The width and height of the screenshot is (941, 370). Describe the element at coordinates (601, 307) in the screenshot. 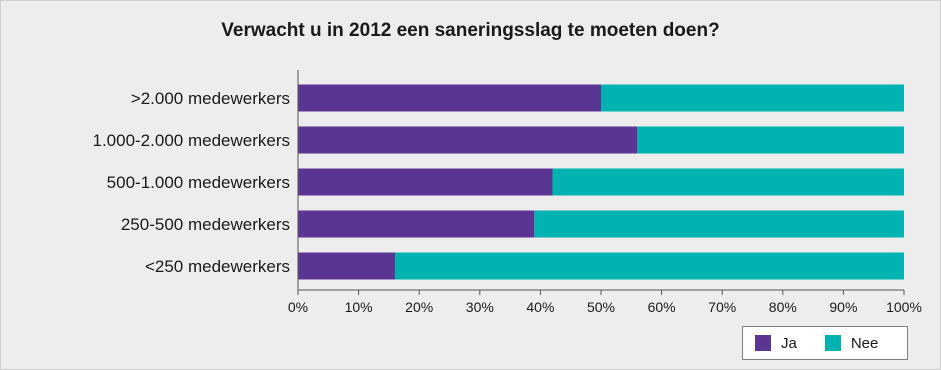

I see `x-tick-label-5: 50%` at that location.